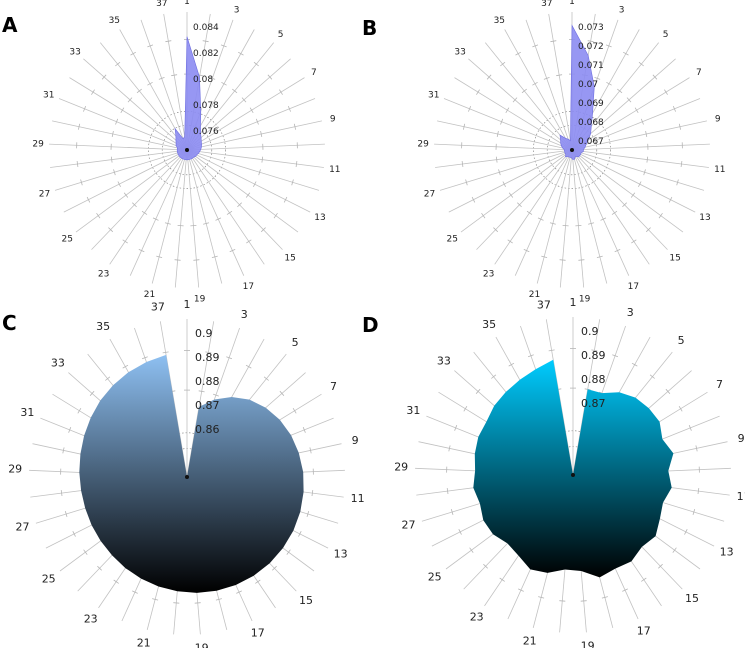  Describe the element at coordinates (370, 325) in the screenshot. I see `panel-letter: D` at that location.